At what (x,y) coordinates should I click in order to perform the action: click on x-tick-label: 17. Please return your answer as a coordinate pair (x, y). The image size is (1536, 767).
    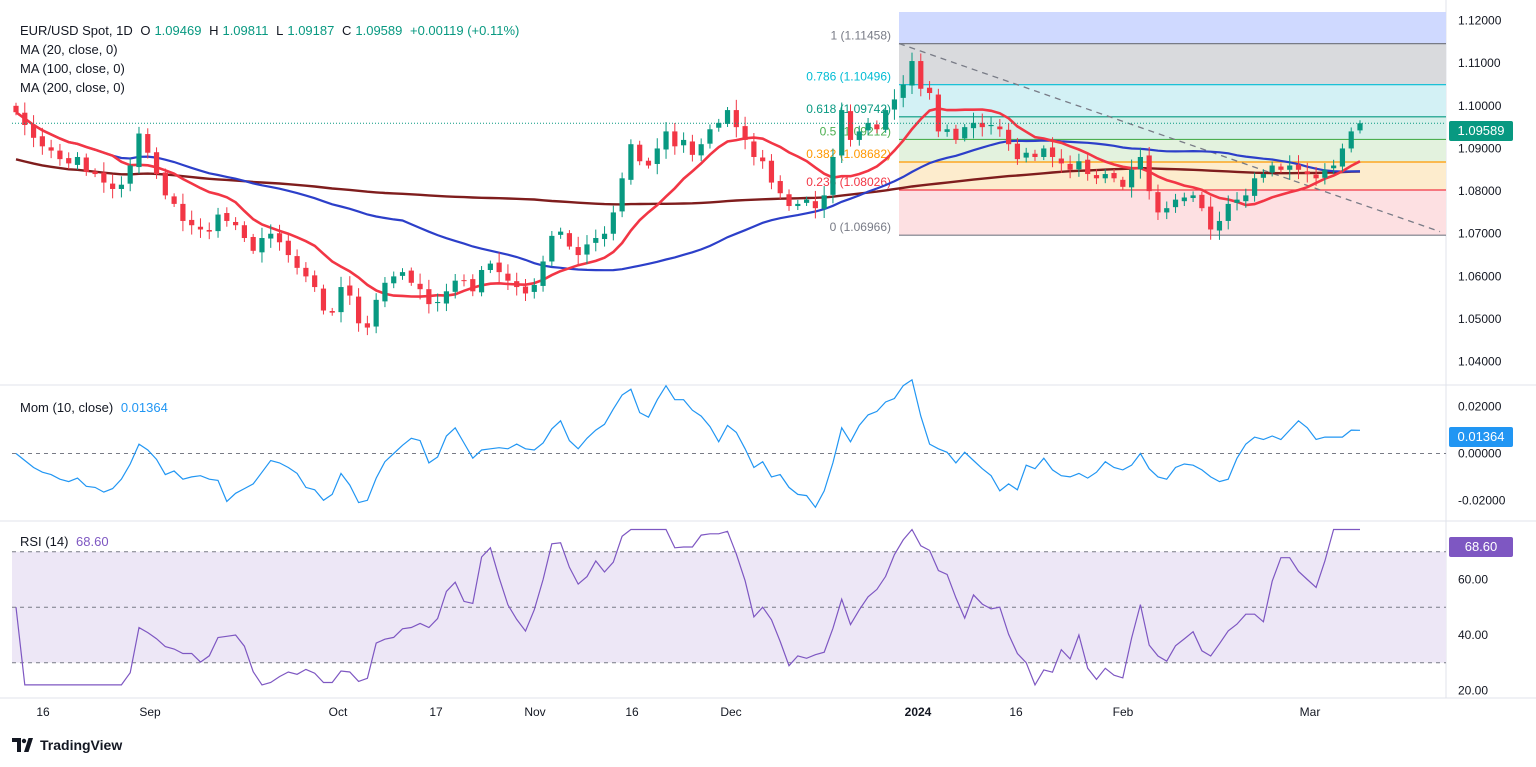
    Looking at the image, I should click on (436, 712).